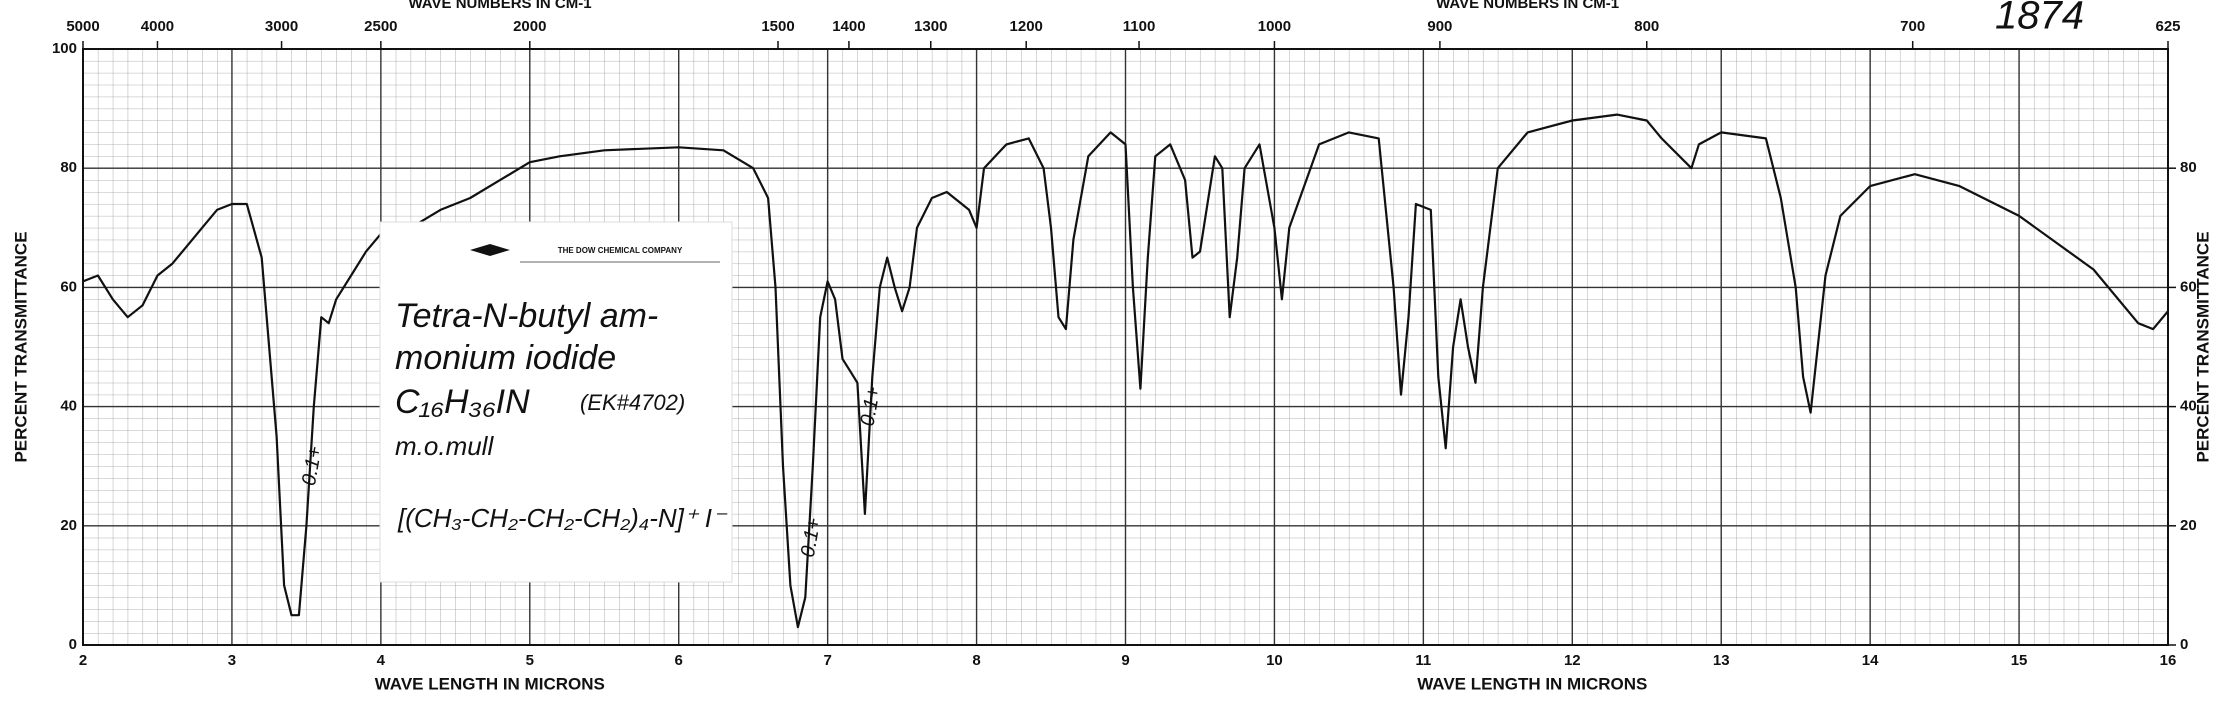  What do you see at coordinates (562, 518) in the screenshot?
I see `card-line: [(CH₃-CH₂-CH₂-CH₂)₄-N]⁺ I⁻` at bounding box center [562, 518].